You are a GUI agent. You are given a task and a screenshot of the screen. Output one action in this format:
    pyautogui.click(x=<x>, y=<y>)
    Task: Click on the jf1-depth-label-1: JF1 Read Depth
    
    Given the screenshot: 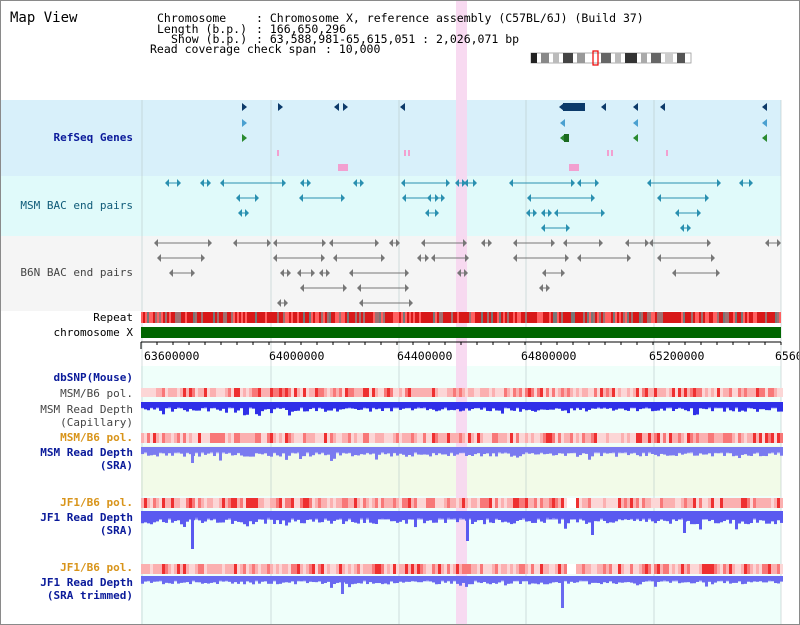 What is the action you would take?
    pyautogui.click(x=86, y=517)
    